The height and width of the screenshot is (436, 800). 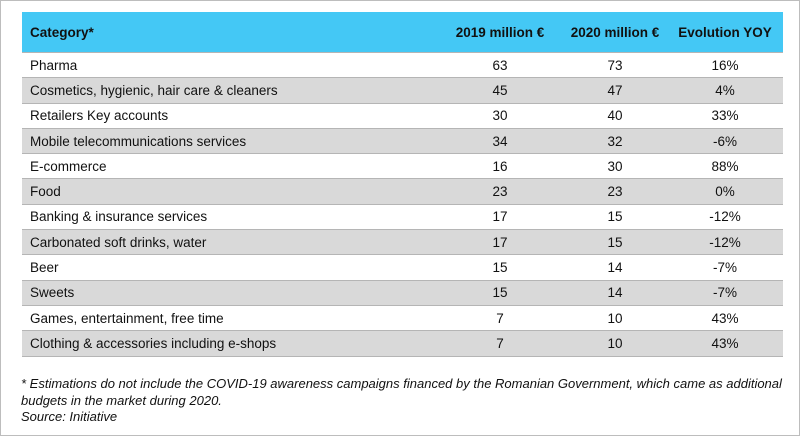 I want to click on cell-category: Carbonated soft drinks, water, so click(x=229, y=242).